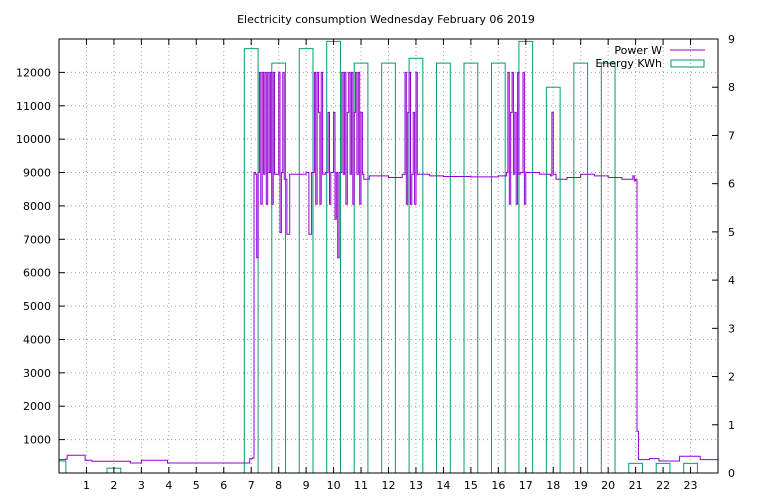 This screenshot has width=768, height=500. I want to click on x-tick-label: 22, so click(663, 485).